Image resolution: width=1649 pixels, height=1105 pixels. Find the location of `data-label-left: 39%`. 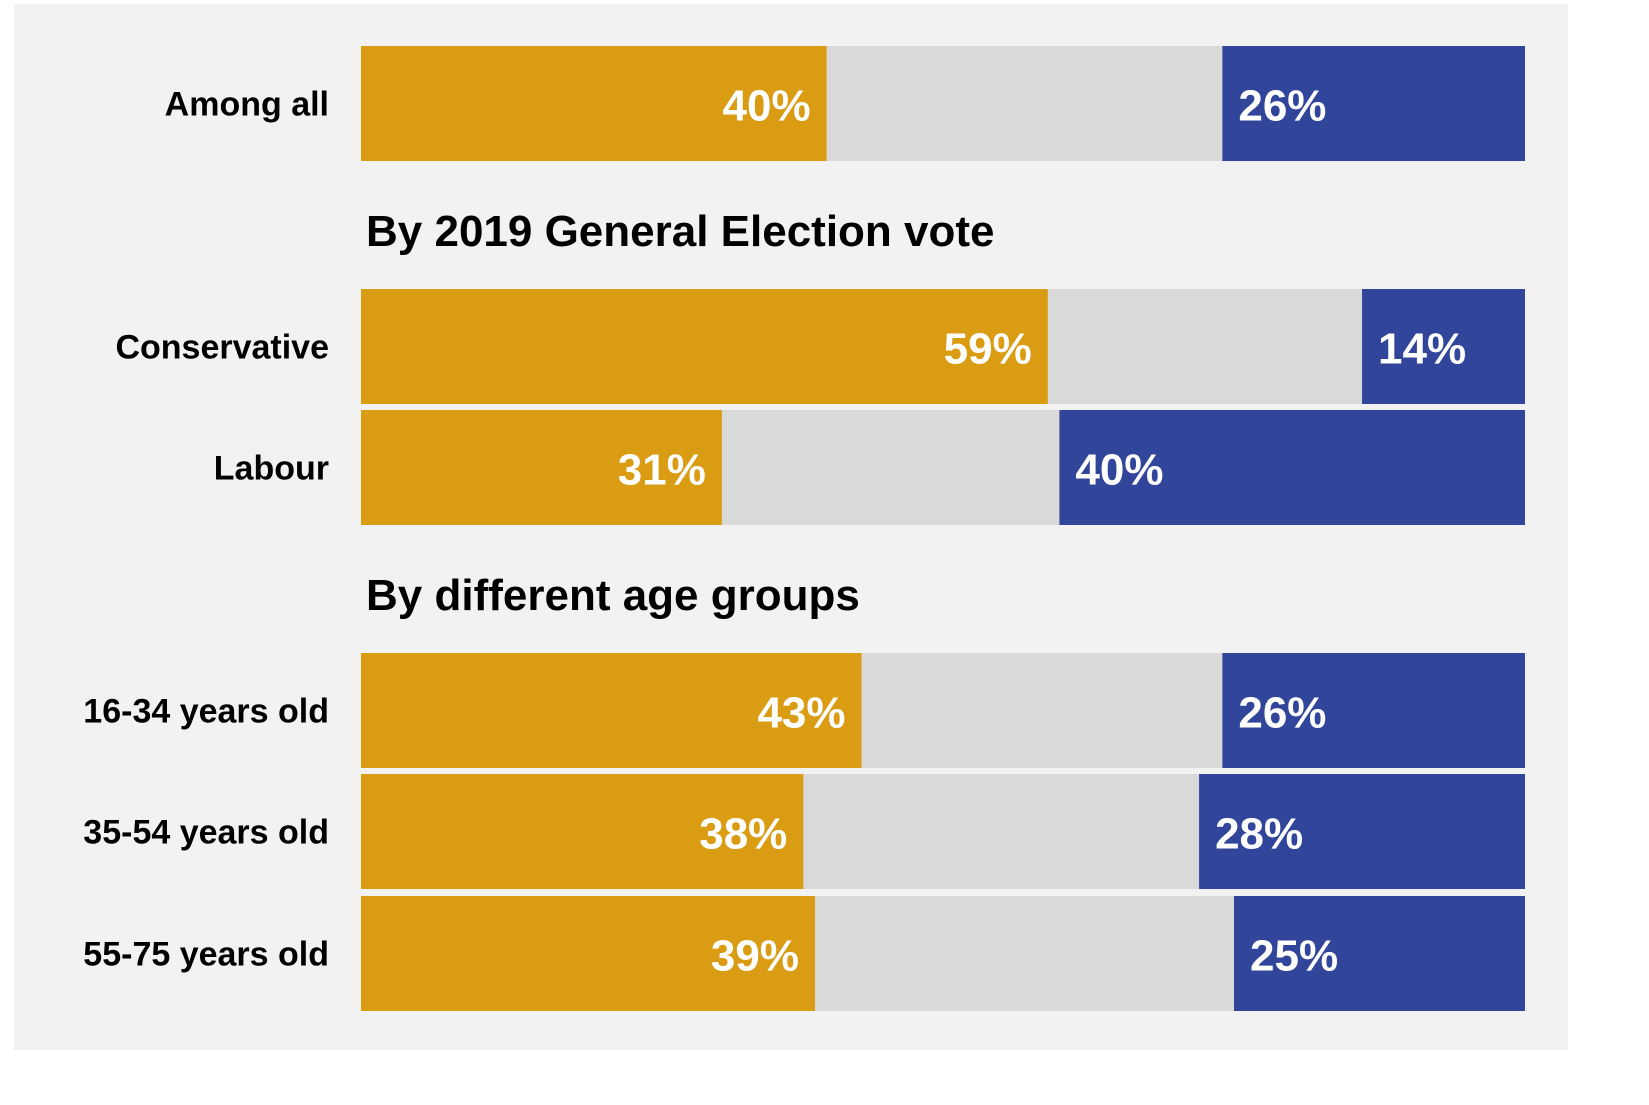

data-label-left: 39% is located at coordinates (755, 956).